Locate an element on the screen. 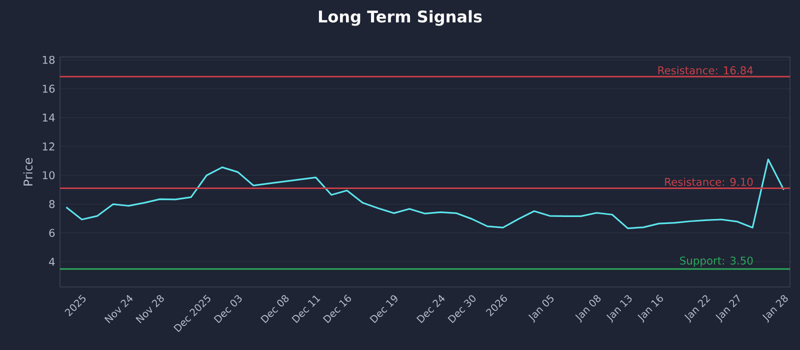  y-tick-label: 8 is located at coordinates (52, 204).